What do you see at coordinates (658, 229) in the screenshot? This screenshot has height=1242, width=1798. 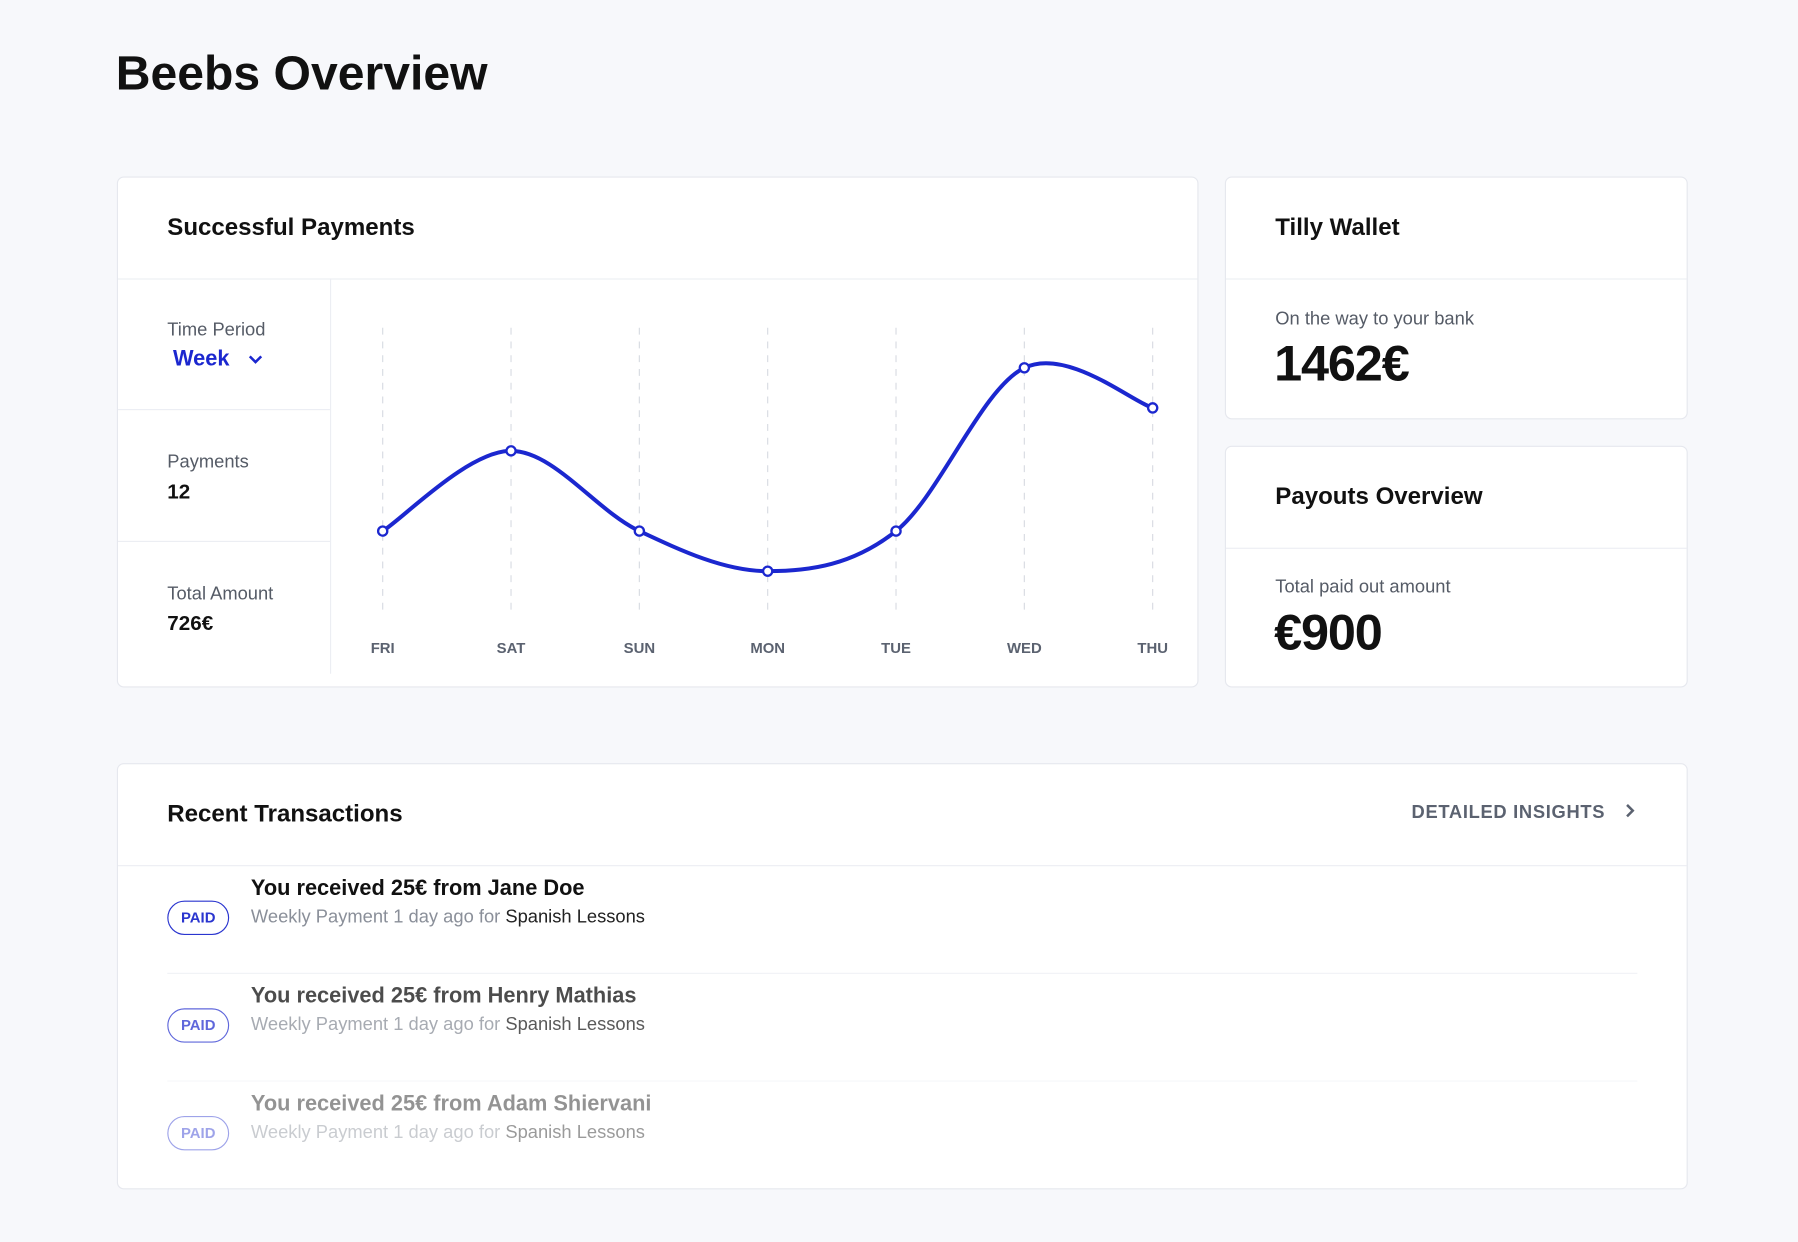 I see `card-header: Successful Payments` at bounding box center [658, 229].